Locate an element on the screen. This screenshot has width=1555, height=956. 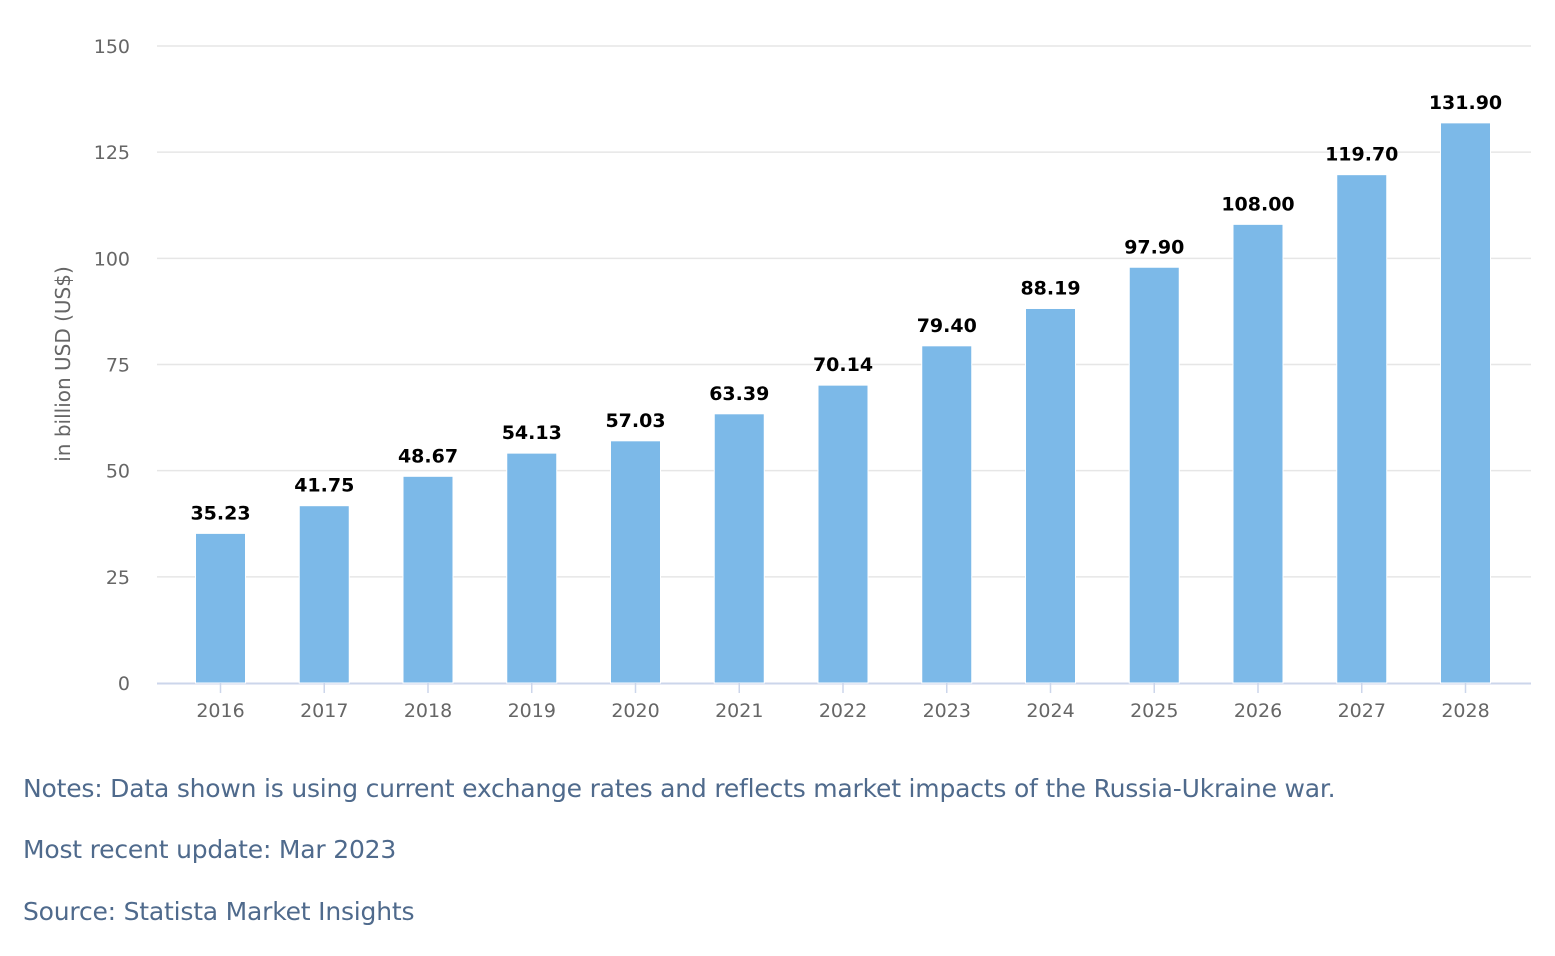
x-tick-label: 2022 is located at coordinates (843, 711).